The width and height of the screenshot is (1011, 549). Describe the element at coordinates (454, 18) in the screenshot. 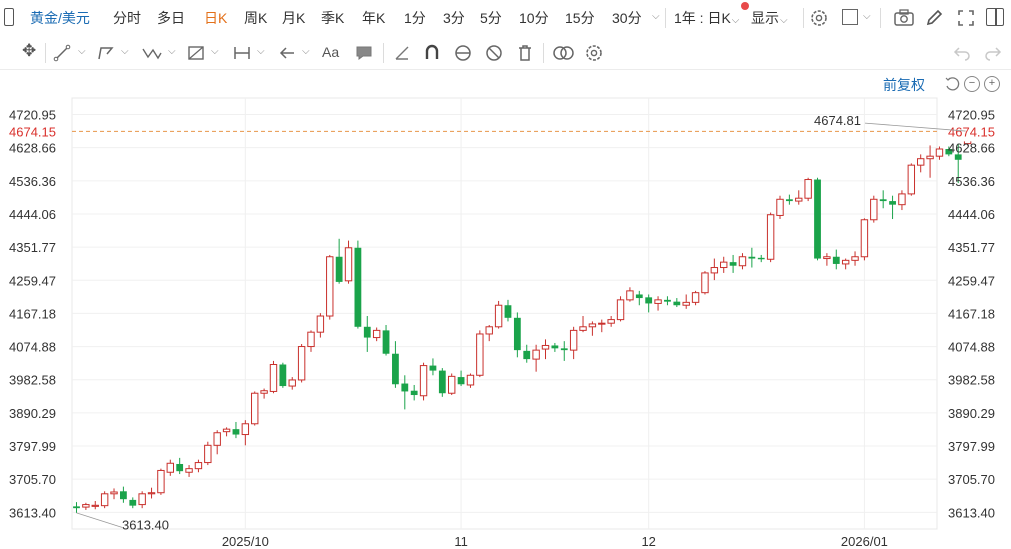

I see `period-tab: 3分` at that location.